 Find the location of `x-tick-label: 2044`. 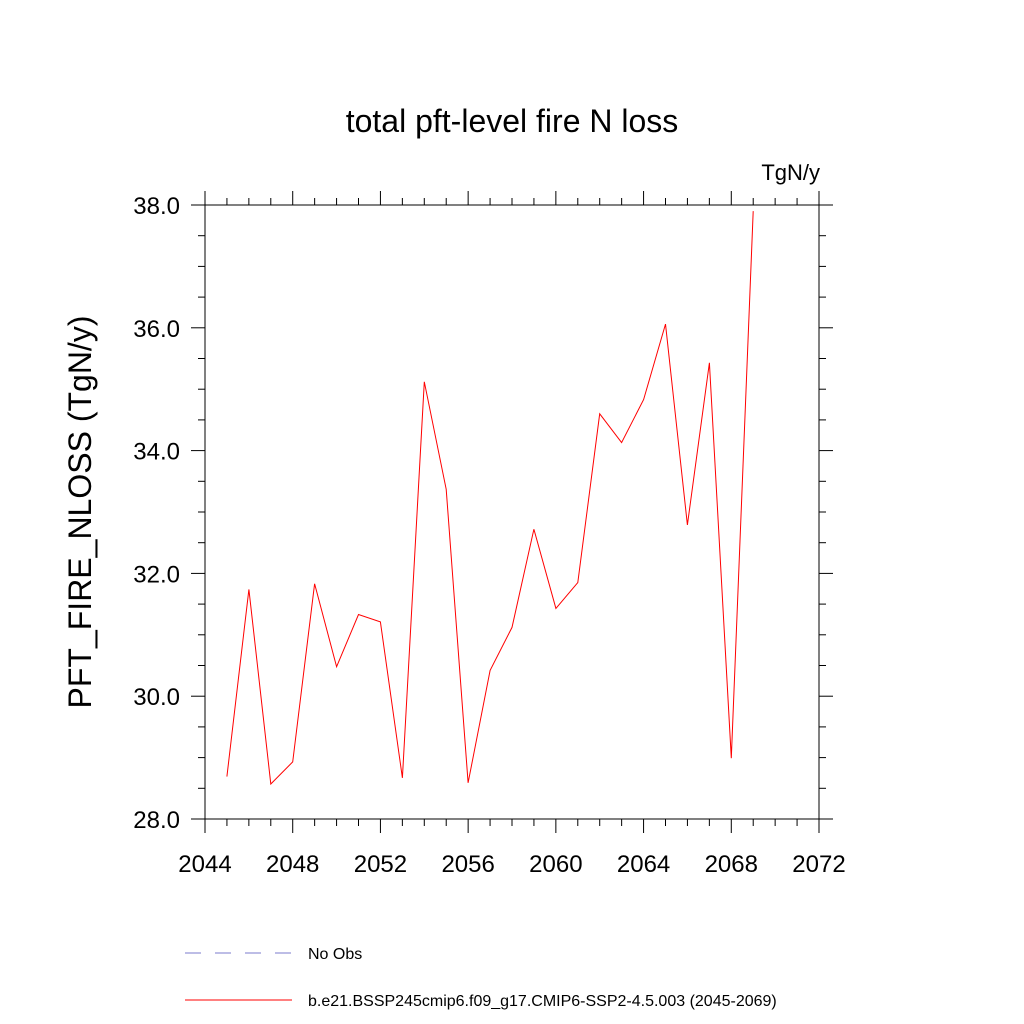

x-tick-label: 2044 is located at coordinates (204, 864).